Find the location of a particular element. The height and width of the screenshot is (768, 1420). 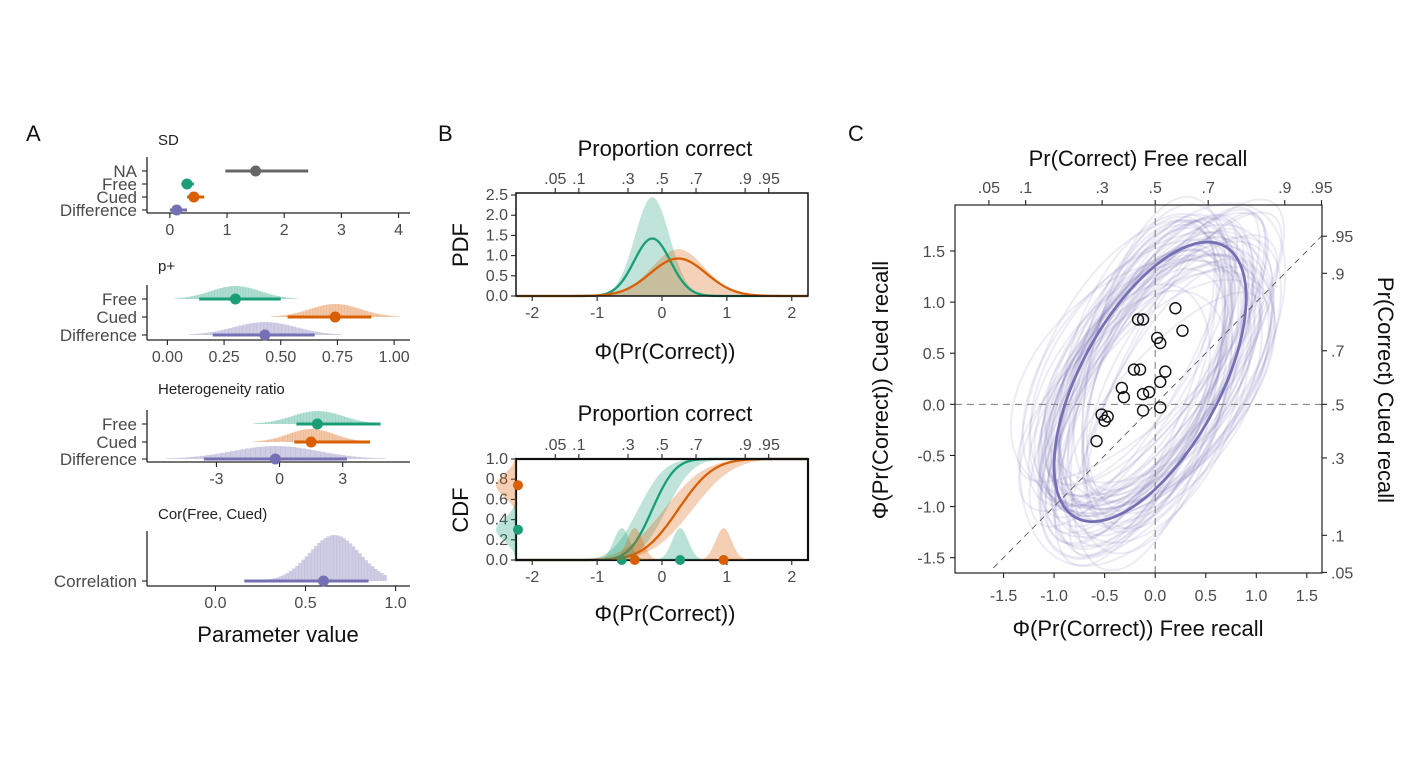

panel-b-cdf-x-axis-title: Φ(Pr(Correct)) is located at coordinates (665, 613).